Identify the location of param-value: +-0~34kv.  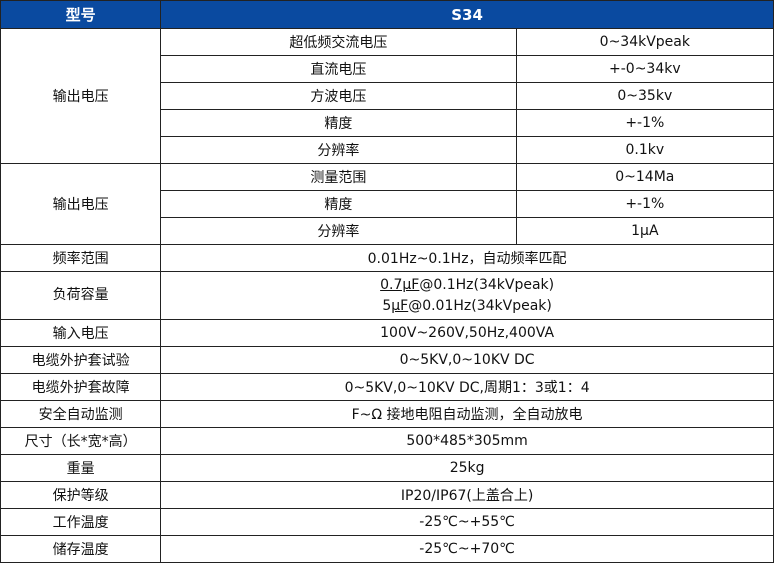
(645, 69).